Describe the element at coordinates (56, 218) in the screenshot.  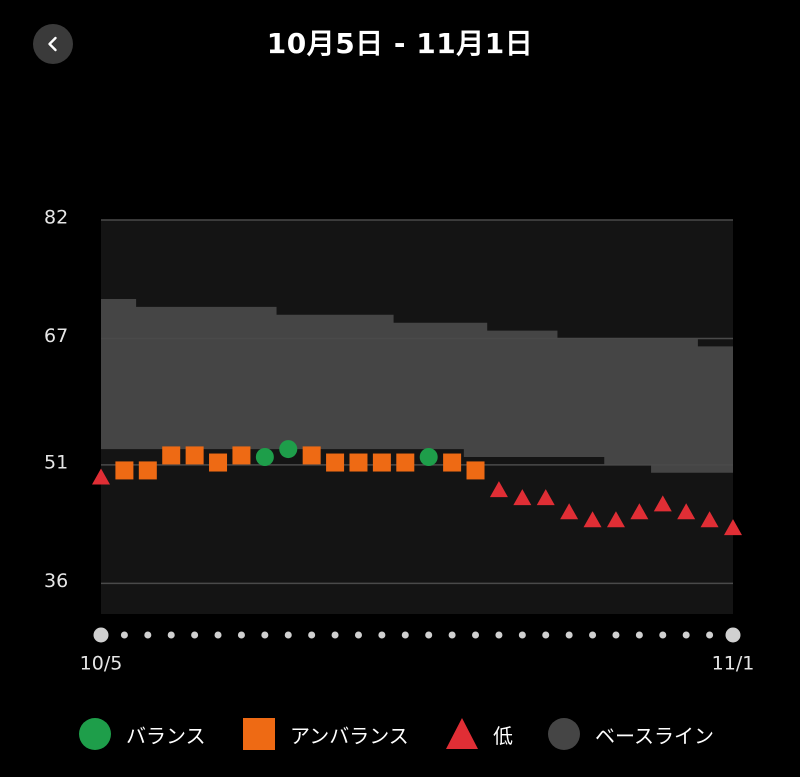
I see `y-tick-label: 82` at that location.